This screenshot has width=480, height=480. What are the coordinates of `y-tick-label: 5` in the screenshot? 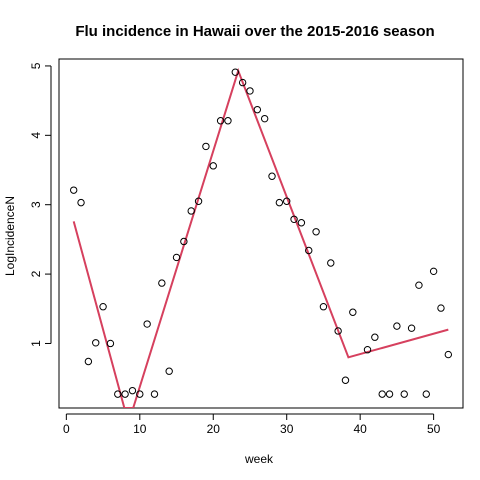 It's located at (36, 65).